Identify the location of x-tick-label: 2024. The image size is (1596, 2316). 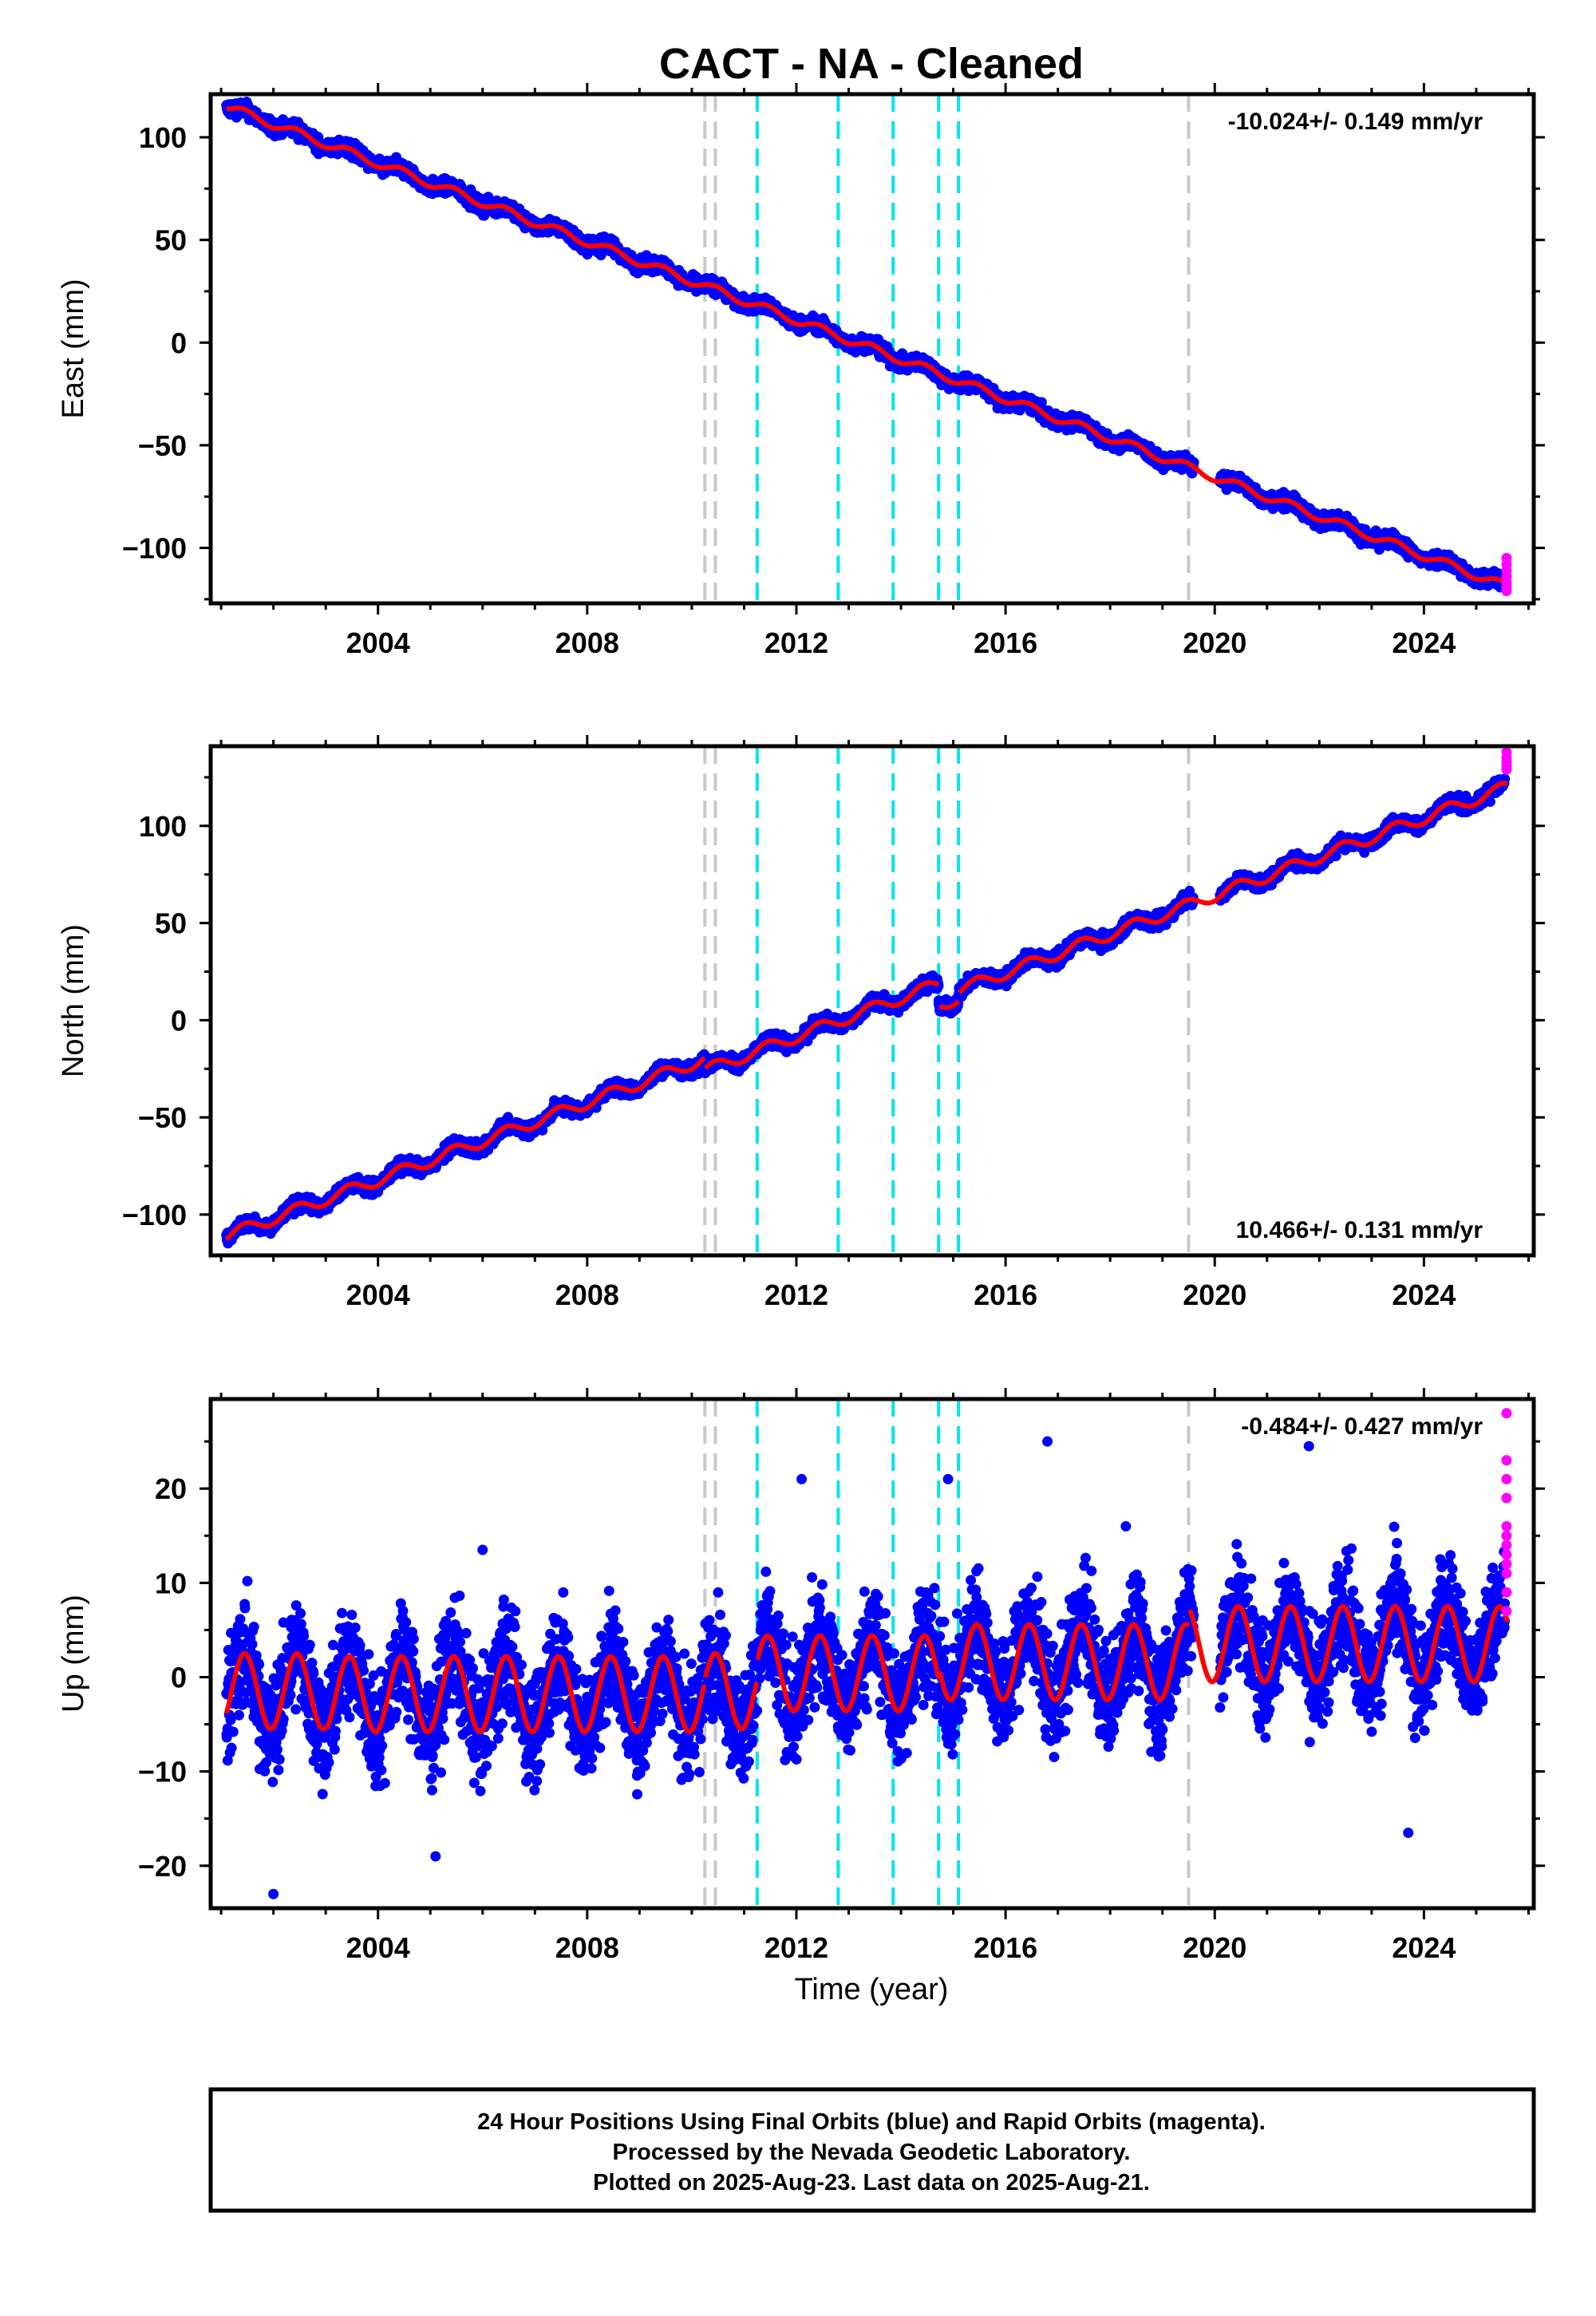
(1424, 642).